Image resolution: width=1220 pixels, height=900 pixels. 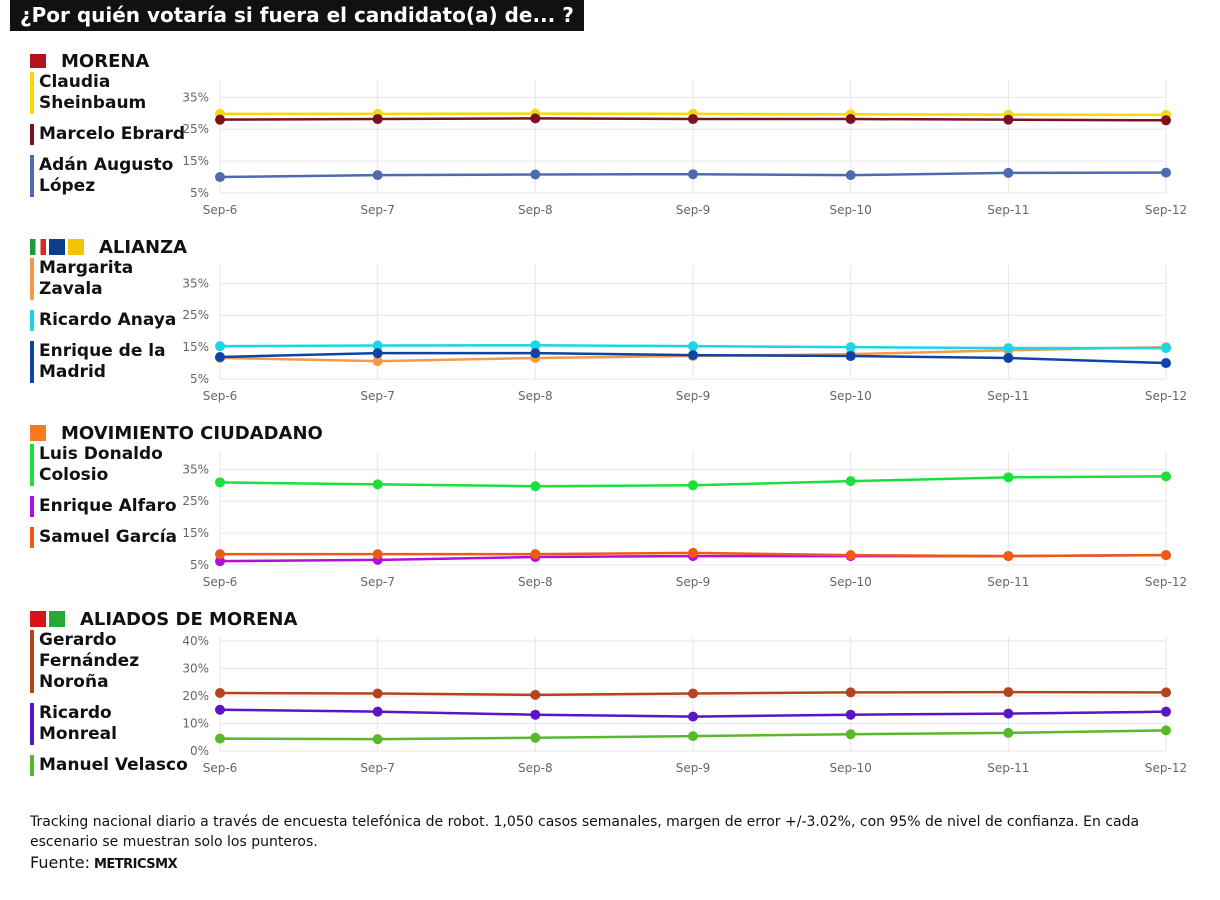 I want to click on y-tick-label: 20%, so click(x=195, y=696).